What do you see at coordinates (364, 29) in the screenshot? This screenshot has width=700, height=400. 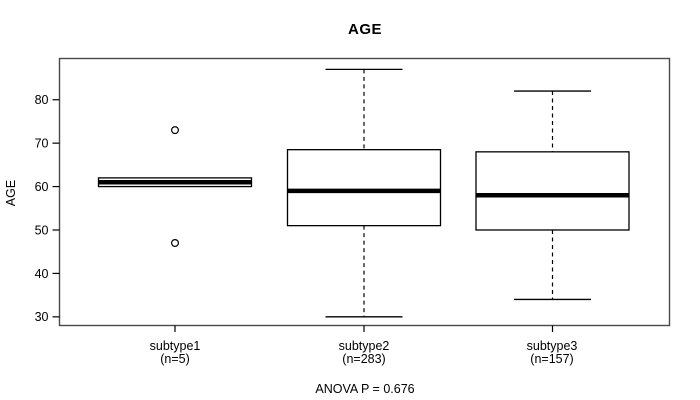 I see `chart-title: AGE` at bounding box center [364, 29].